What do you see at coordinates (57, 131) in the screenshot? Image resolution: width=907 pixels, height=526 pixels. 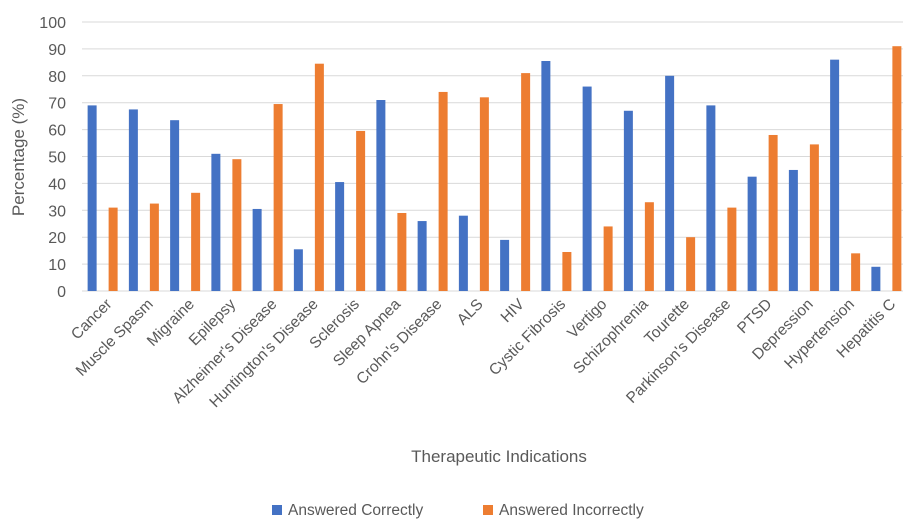 I see `y-tick-label: 60` at bounding box center [57, 131].